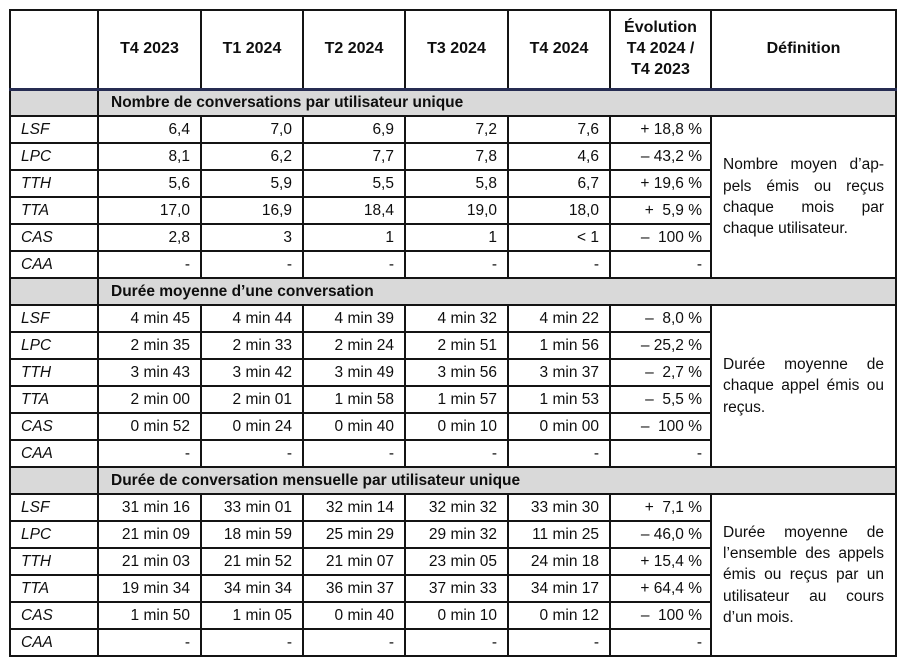 The height and width of the screenshot is (657, 901). Describe the element at coordinates (354, 615) in the screenshot. I see `value-cell: 0 min 40` at that location.